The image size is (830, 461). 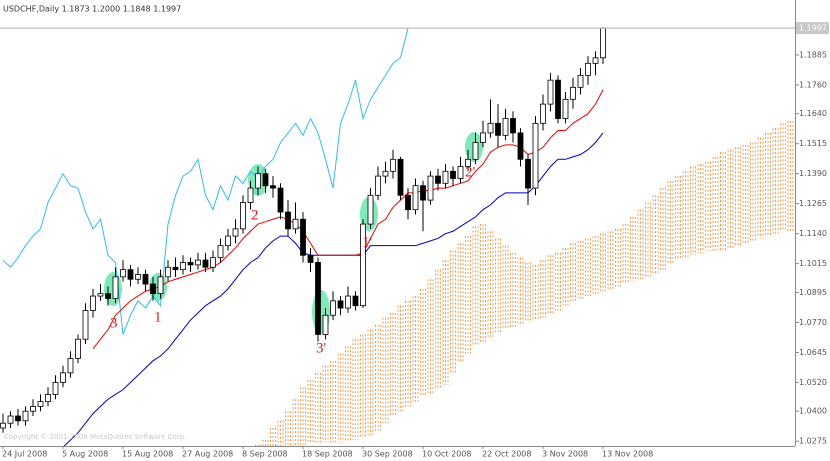 What do you see at coordinates (327, 454) in the screenshot?
I see `x-tick-label: 18 Sep 2008` at bounding box center [327, 454].